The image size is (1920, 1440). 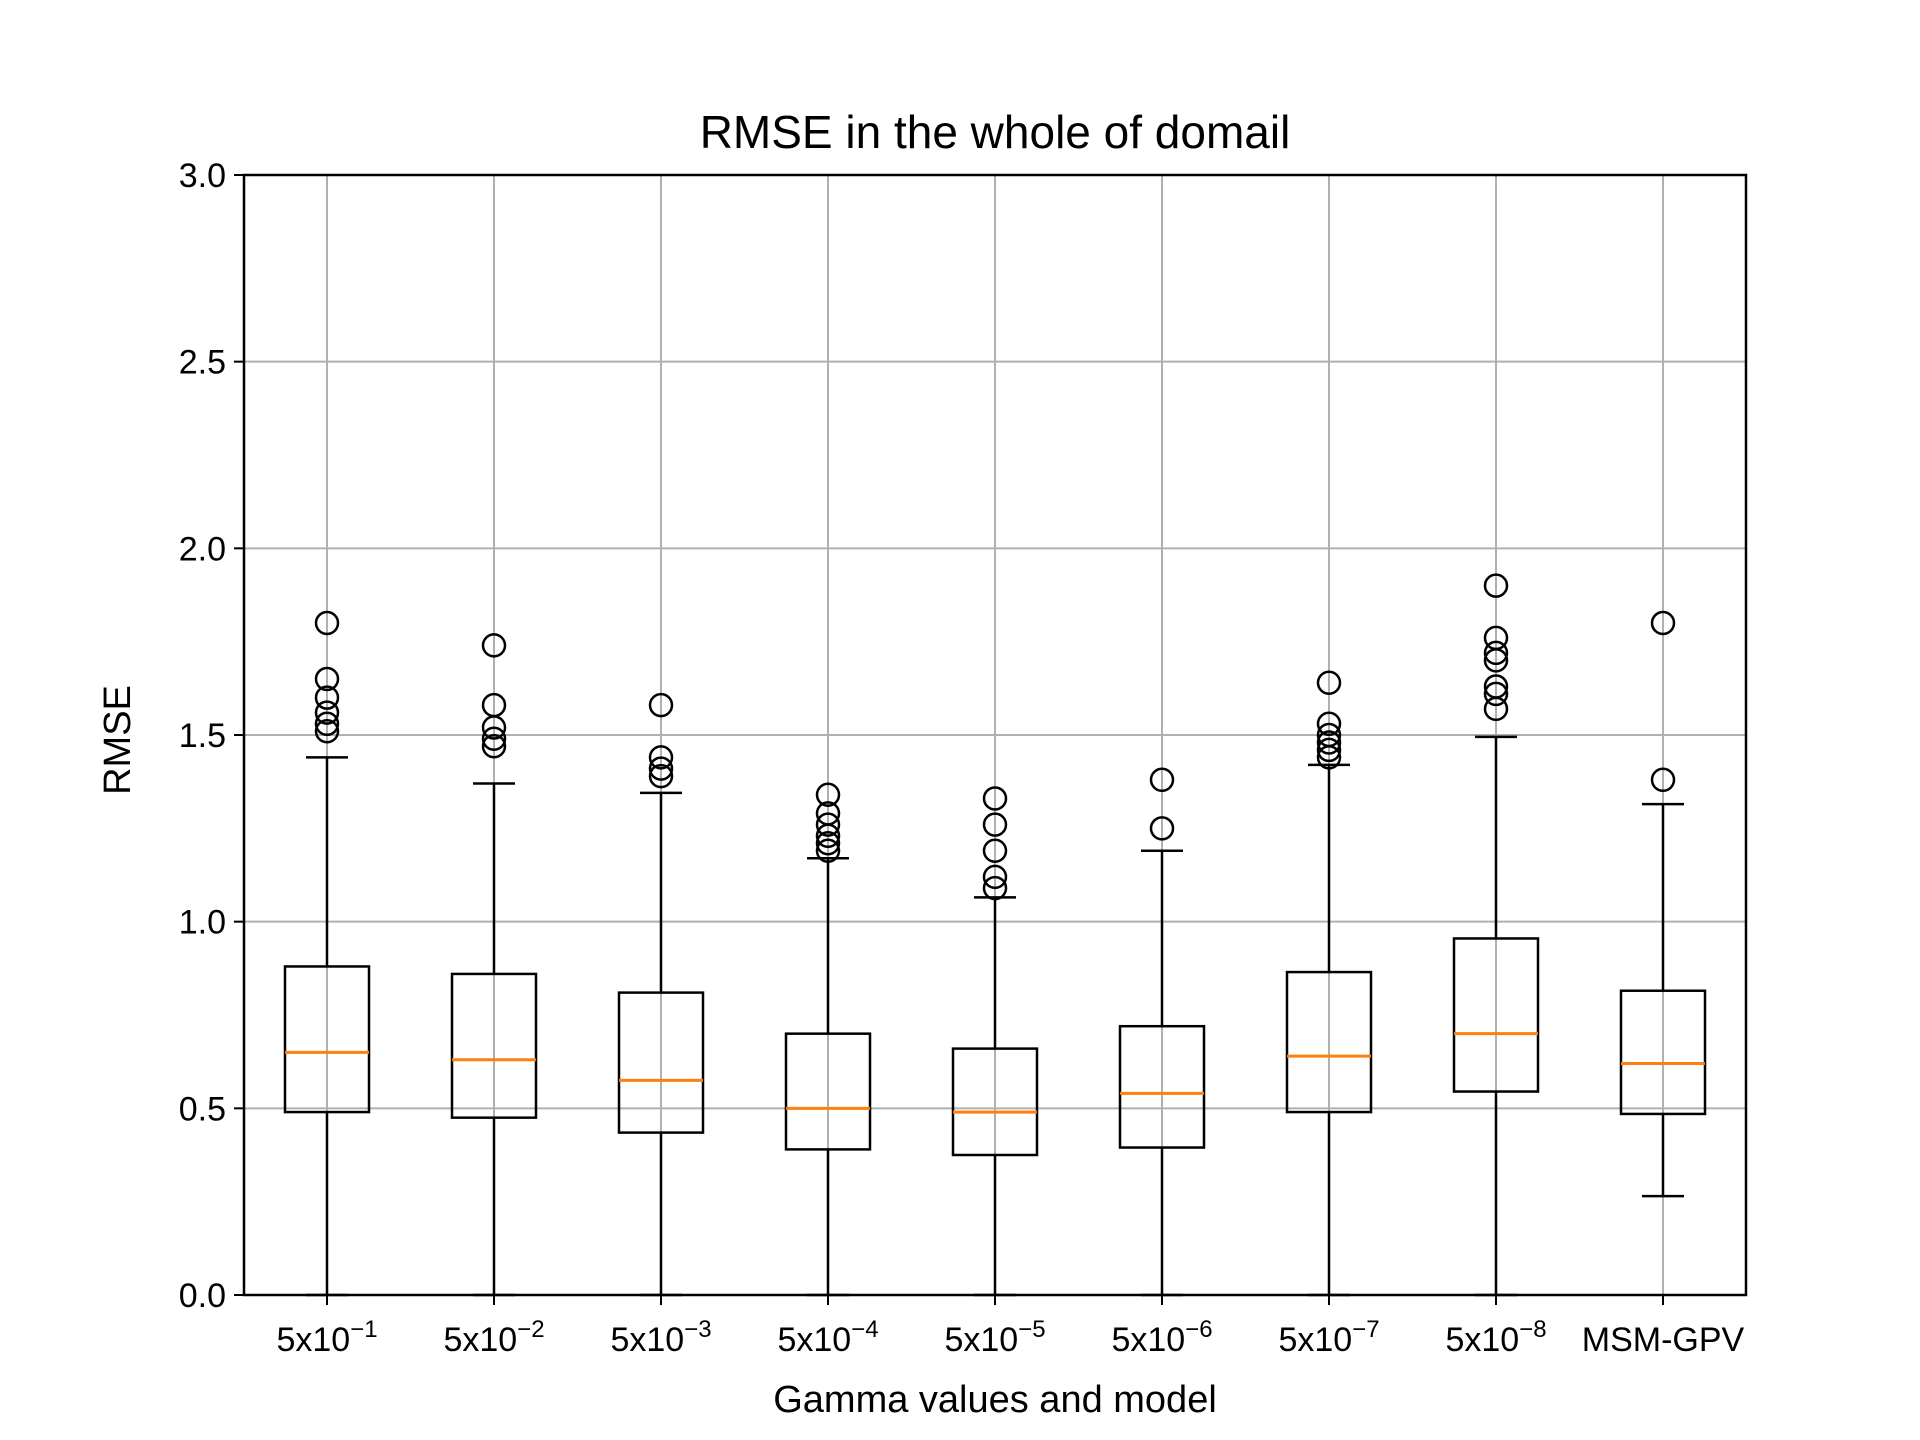 I want to click on y-tick-label: 0.5, so click(x=202, y=1109).